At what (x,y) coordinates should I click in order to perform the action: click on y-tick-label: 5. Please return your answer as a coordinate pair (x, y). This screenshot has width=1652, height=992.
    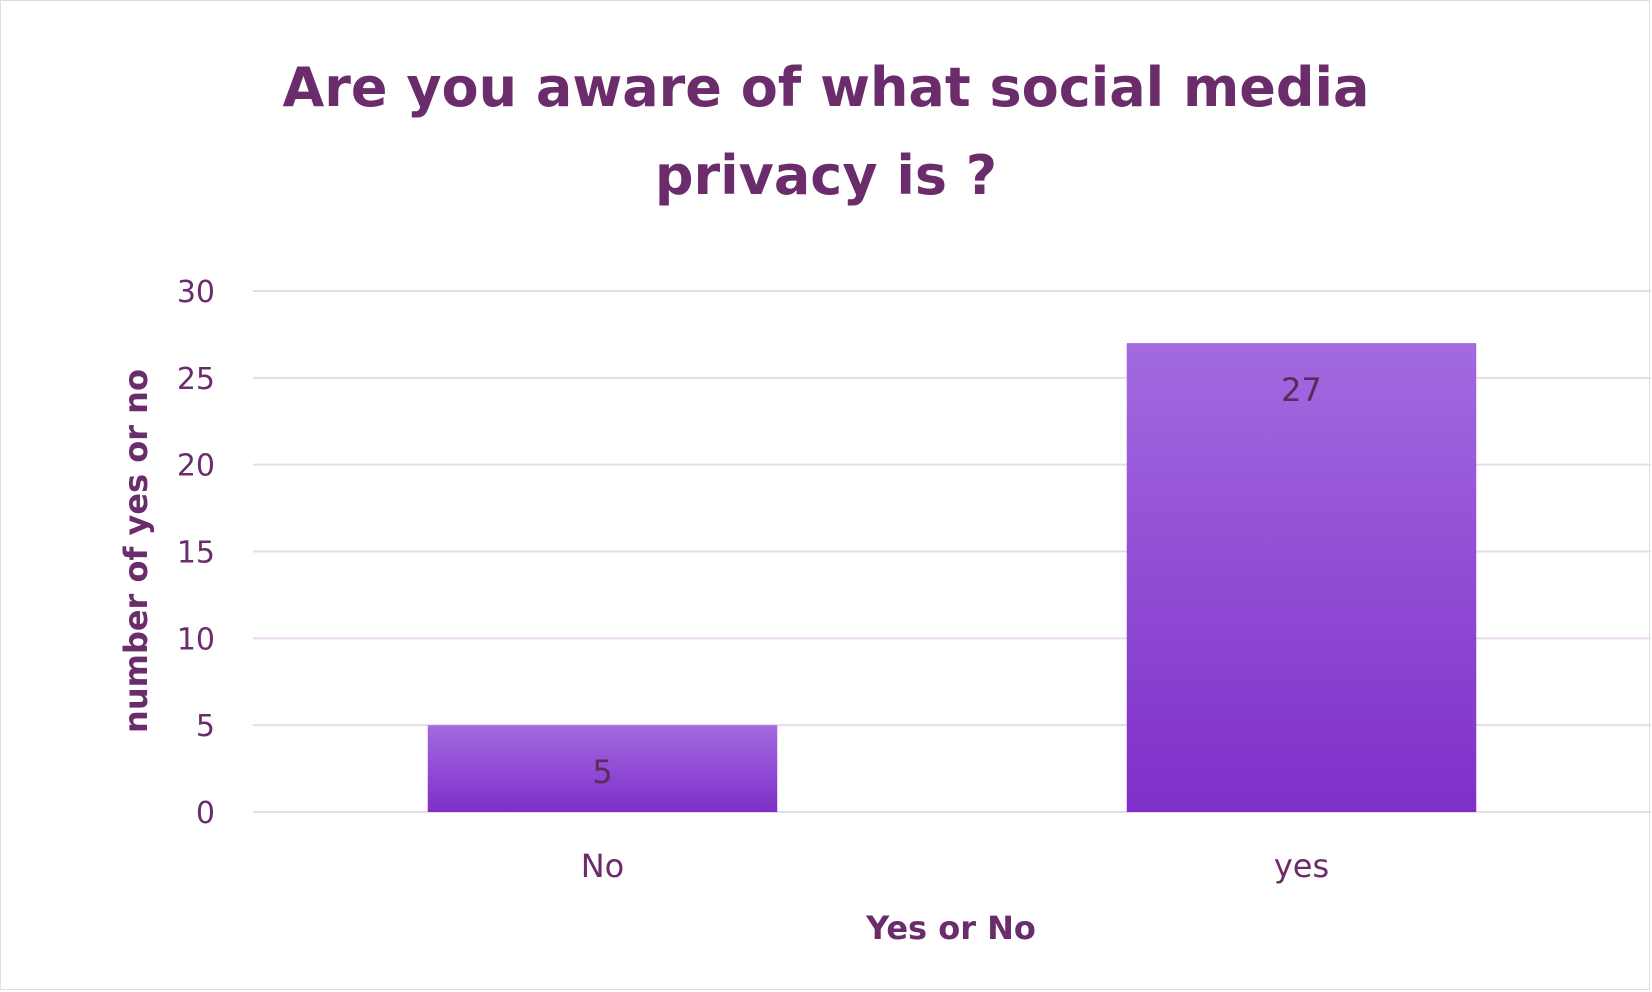
    Looking at the image, I should click on (205, 726).